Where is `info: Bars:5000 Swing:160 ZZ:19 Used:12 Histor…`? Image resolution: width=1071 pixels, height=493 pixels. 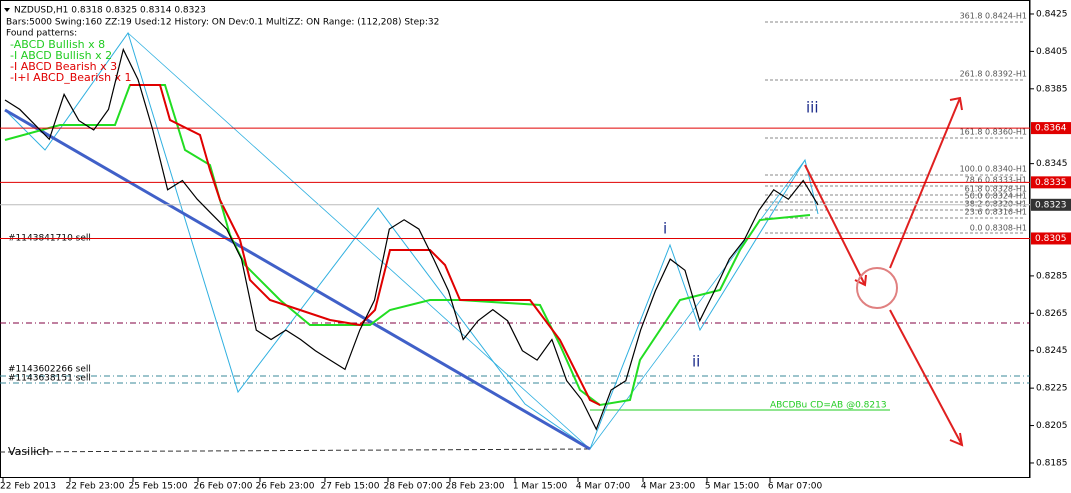
info: Bars:5000 Swing:160 ZZ:19 Used:12 Histor… is located at coordinates (222, 23).